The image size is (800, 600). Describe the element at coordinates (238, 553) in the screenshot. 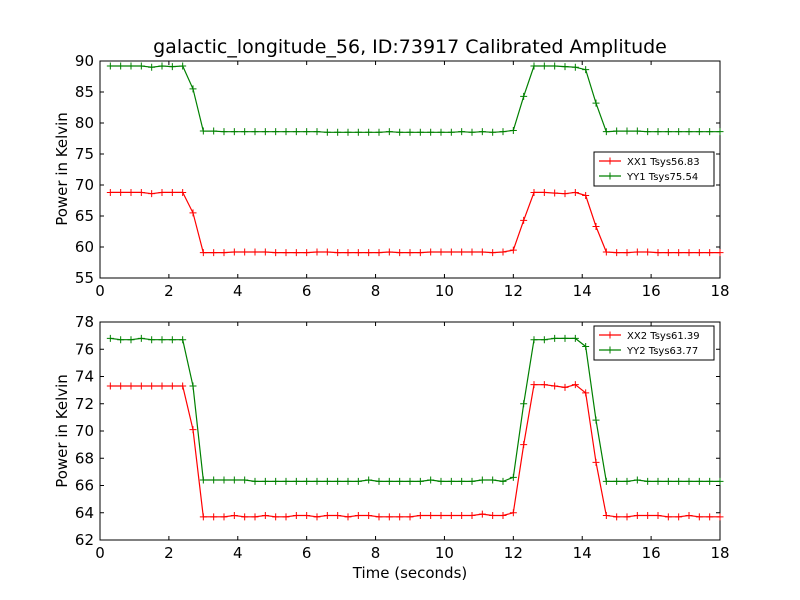

I see `x-tick-label: 4` at that location.